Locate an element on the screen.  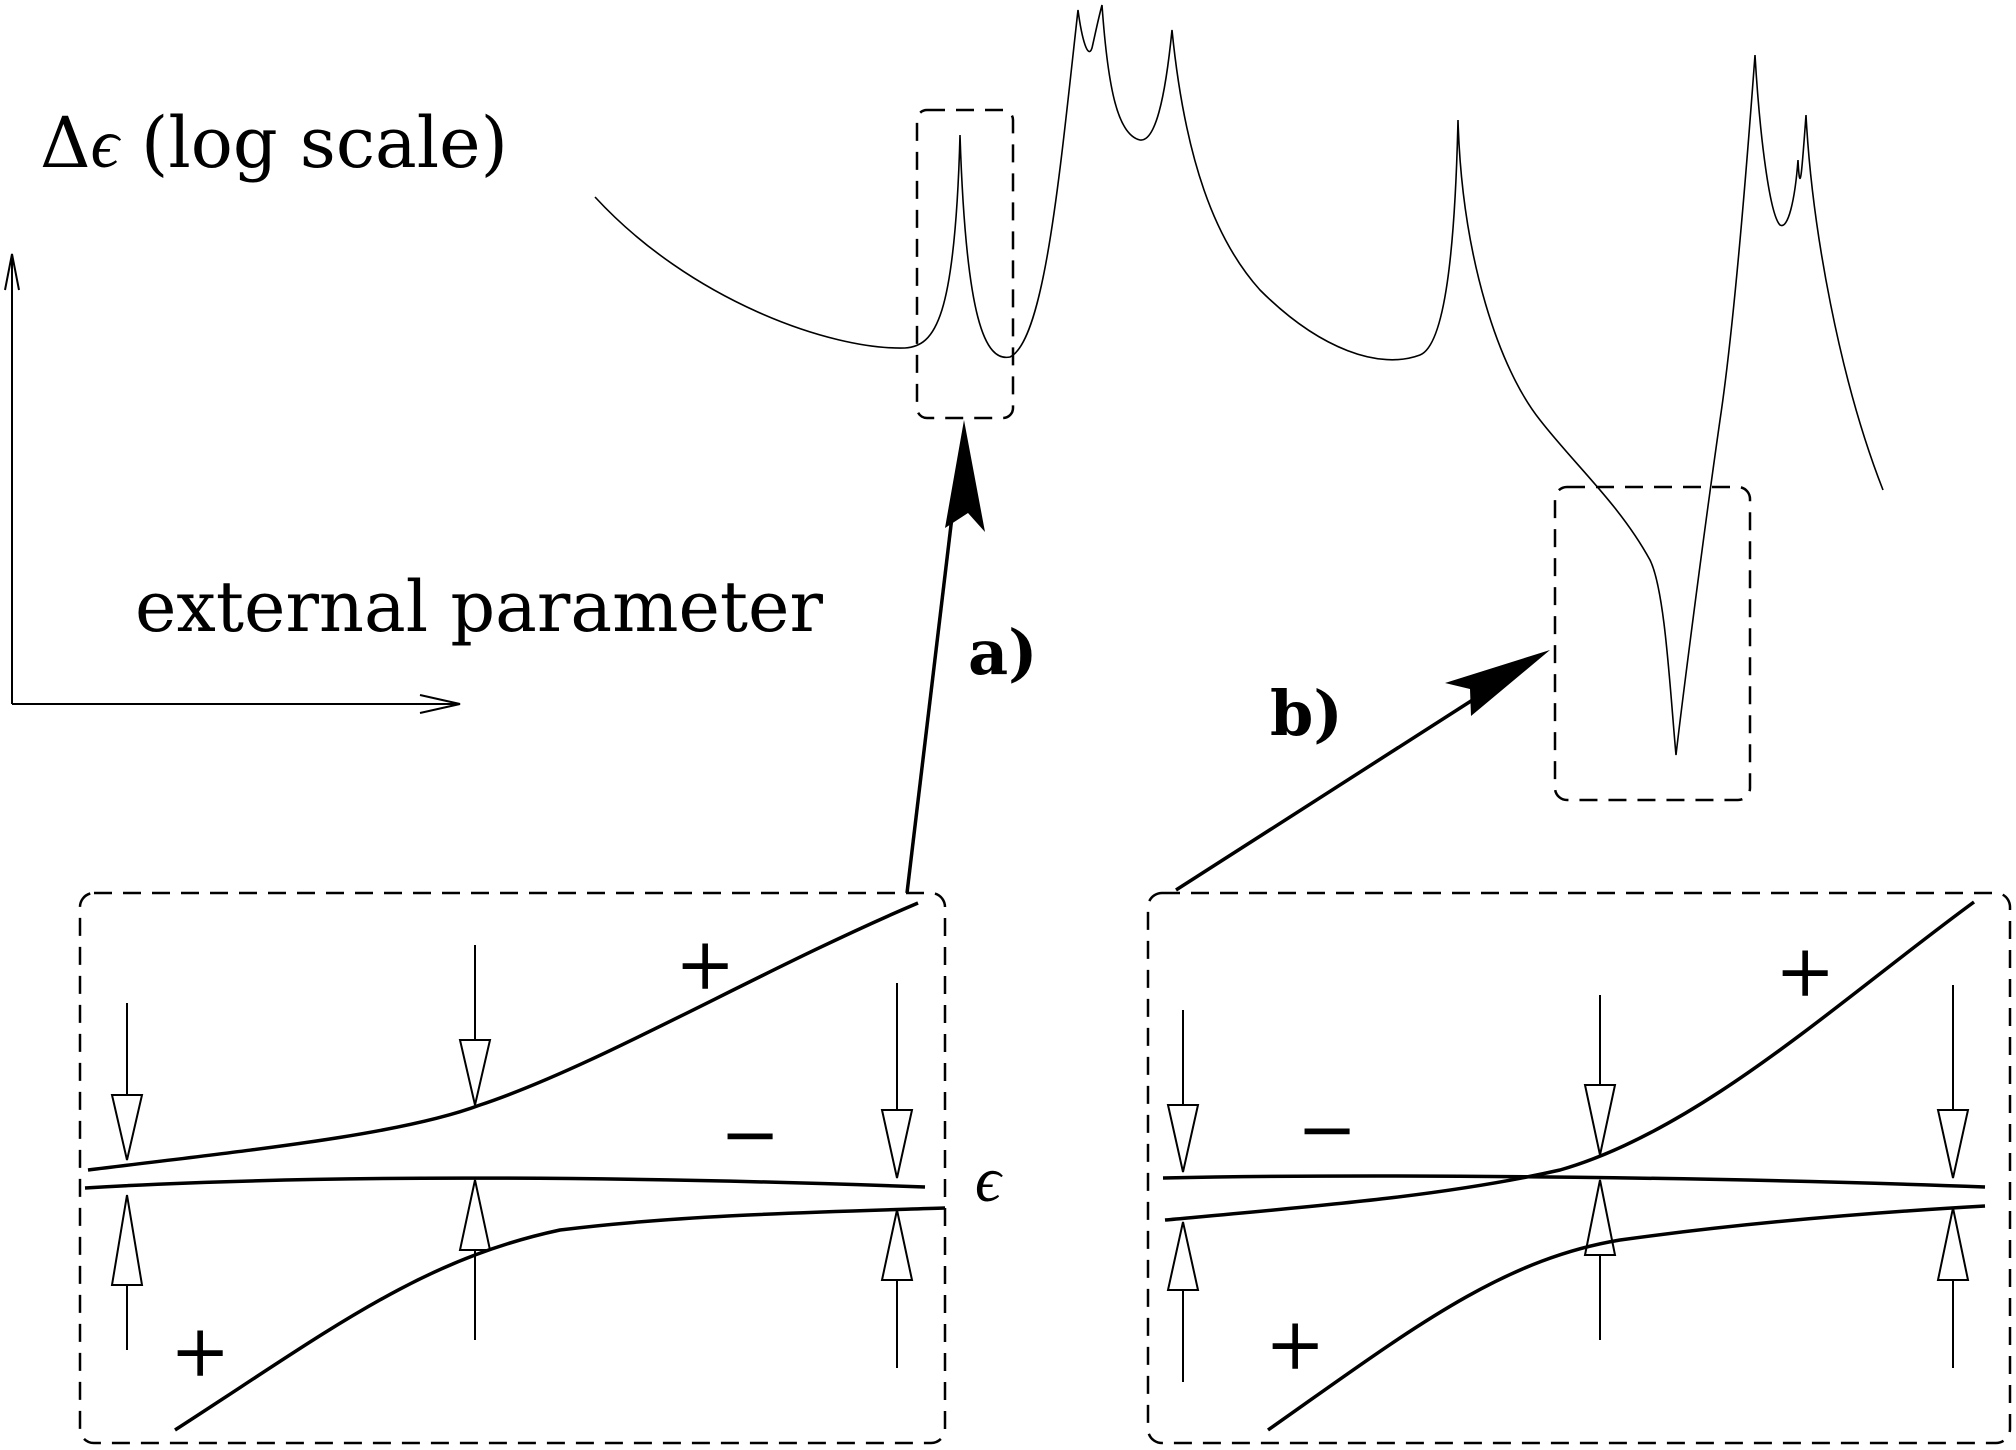
callout-arrow-a-head is located at coordinates (965, 476).